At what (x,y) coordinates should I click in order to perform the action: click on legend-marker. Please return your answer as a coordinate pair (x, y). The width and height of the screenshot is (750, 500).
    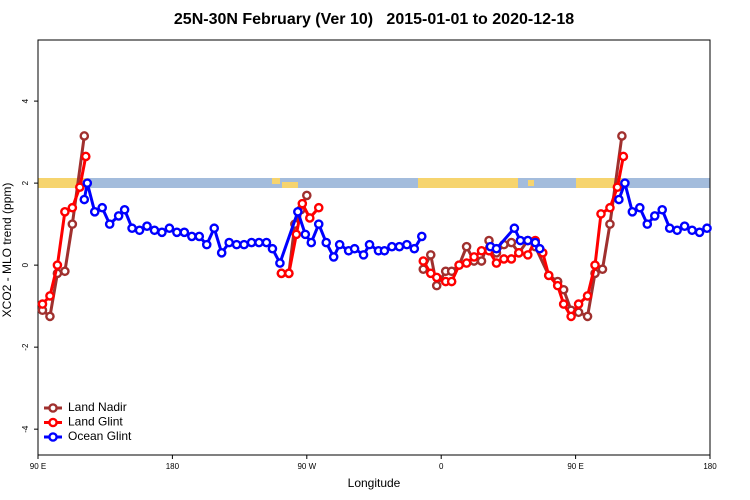
    Looking at the image, I should click on (53, 437).